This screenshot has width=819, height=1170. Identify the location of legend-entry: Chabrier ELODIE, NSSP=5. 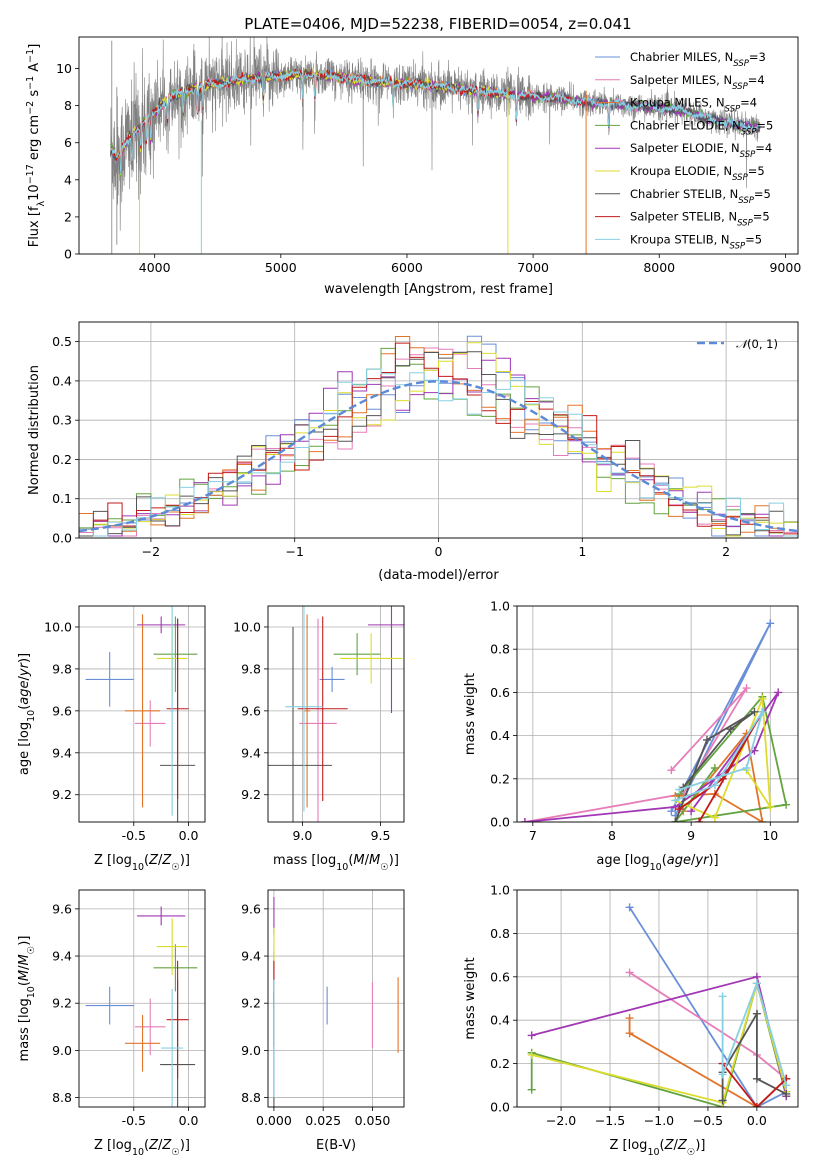
(701, 127).